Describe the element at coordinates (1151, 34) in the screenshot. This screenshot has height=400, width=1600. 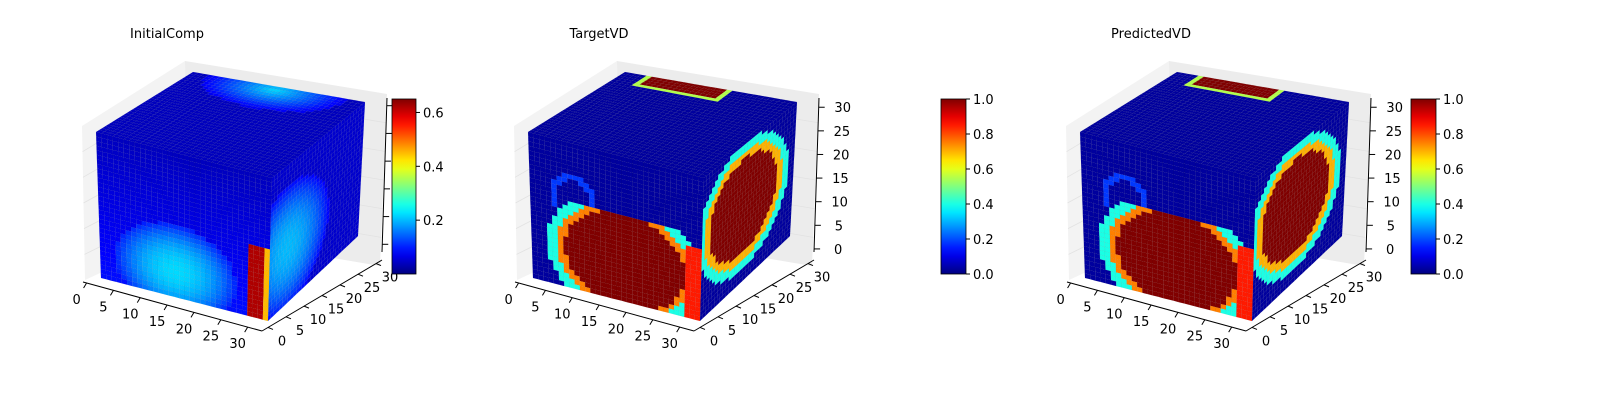
I see `panel-title: PredictedVD` at that location.